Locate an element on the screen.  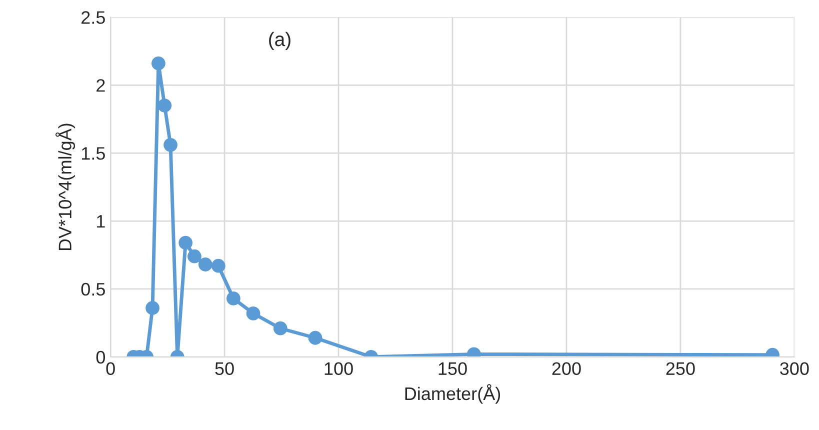
y-tick-label: 0 is located at coordinates (100, 357).